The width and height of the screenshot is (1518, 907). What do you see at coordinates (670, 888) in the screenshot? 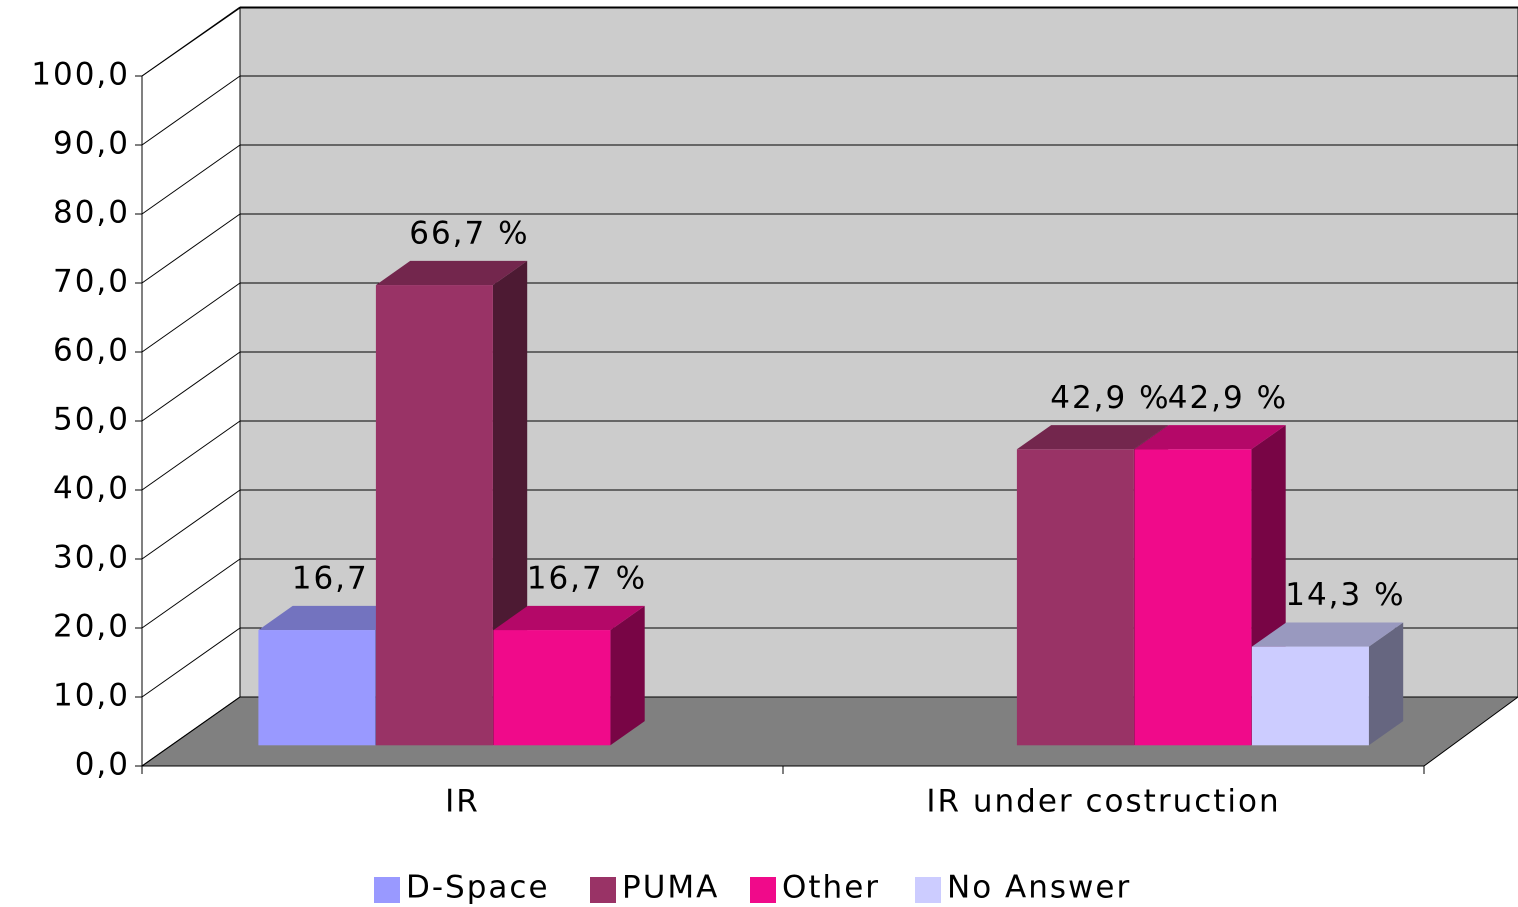
I see `legend-label: PUMA` at bounding box center [670, 888].